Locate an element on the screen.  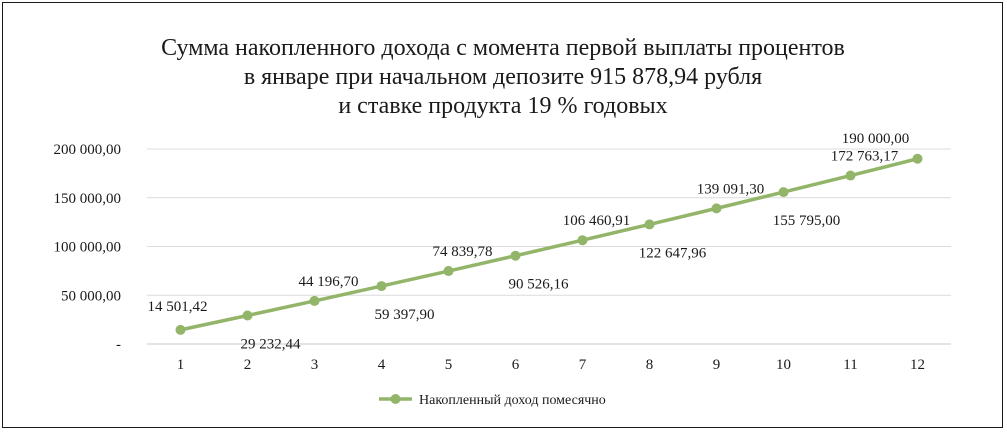
x-tick-label: 12 is located at coordinates (917, 365).